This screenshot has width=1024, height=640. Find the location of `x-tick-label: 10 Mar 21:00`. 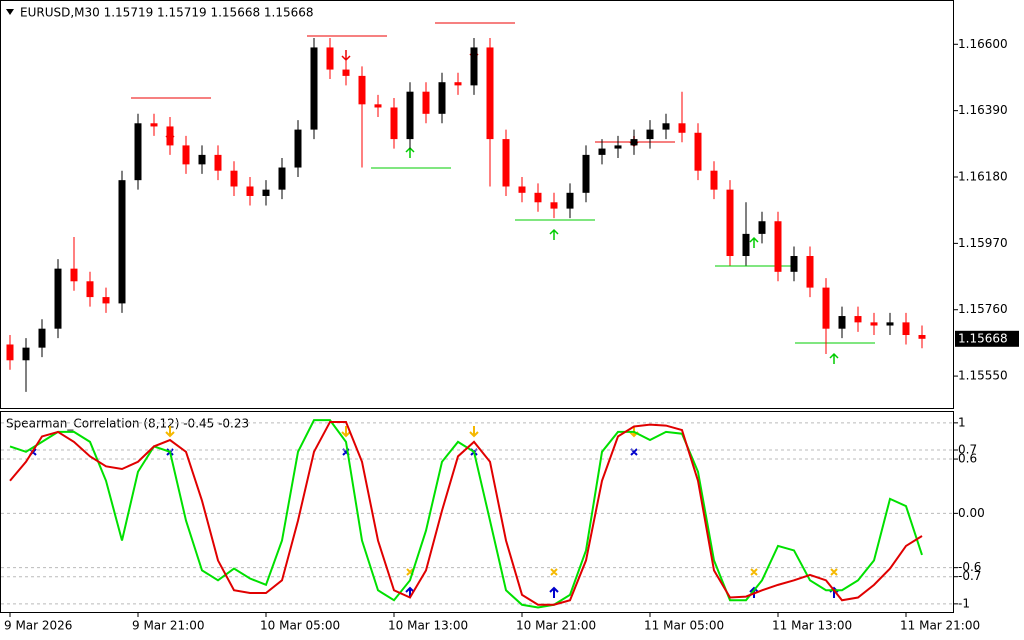

x-tick-label: 10 Mar 21:00 is located at coordinates (556, 626).